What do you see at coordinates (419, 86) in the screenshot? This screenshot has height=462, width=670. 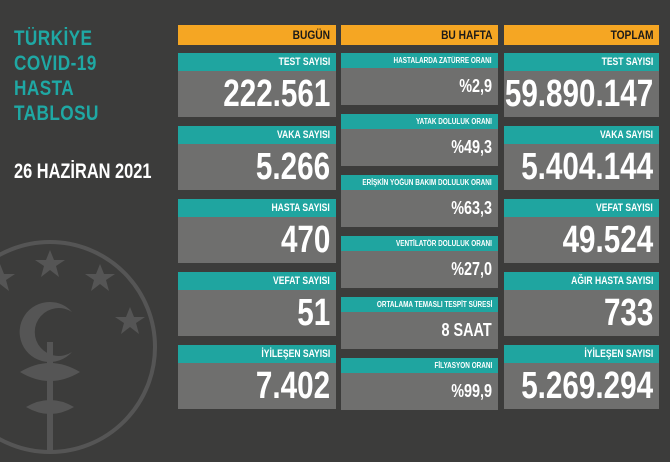 I see `stat-value: %2,9` at bounding box center [419, 86].